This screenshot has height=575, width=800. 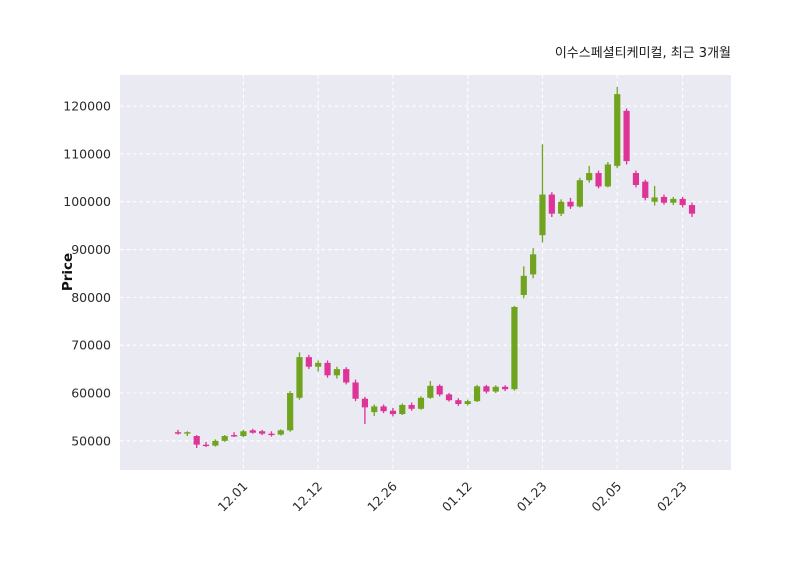 What do you see at coordinates (68, 272) in the screenshot?
I see `y-axis-label: Price` at bounding box center [68, 272].